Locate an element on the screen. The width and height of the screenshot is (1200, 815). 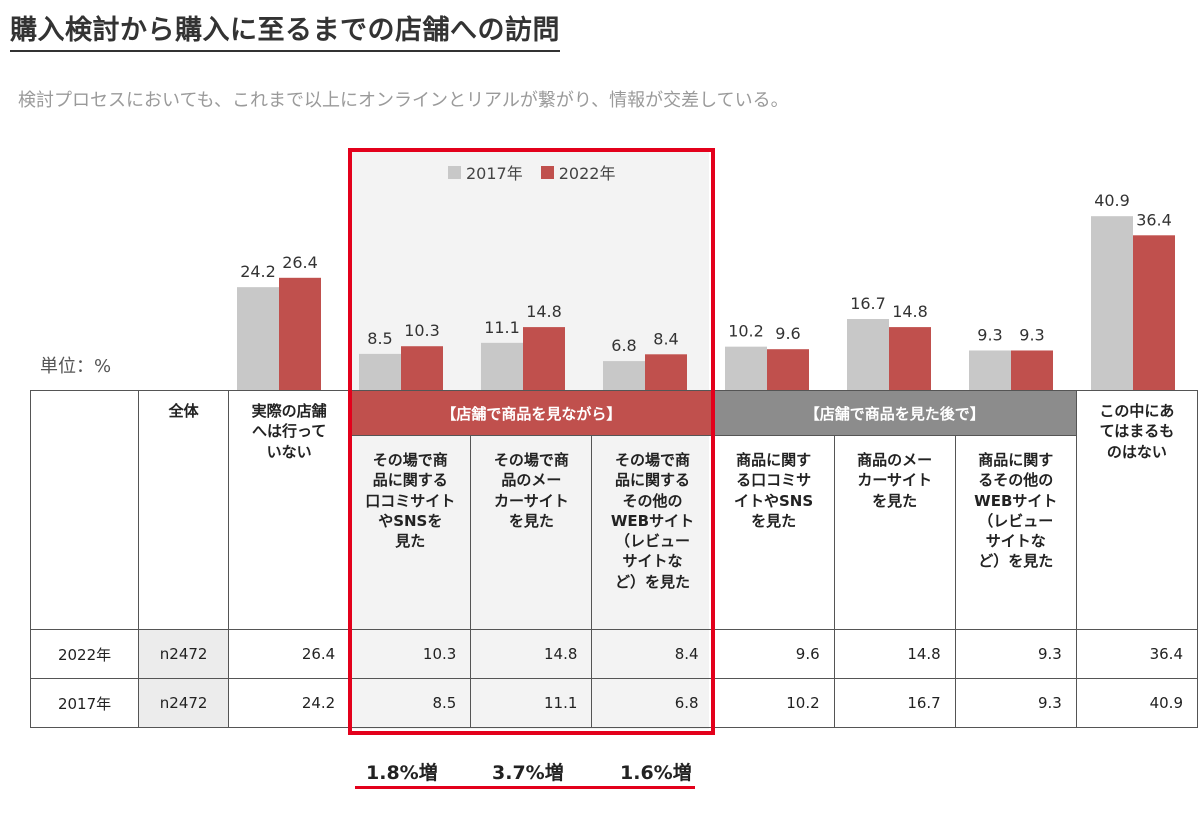
header-none: この中にあてはまるも のはない is located at coordinates (1137, 510).